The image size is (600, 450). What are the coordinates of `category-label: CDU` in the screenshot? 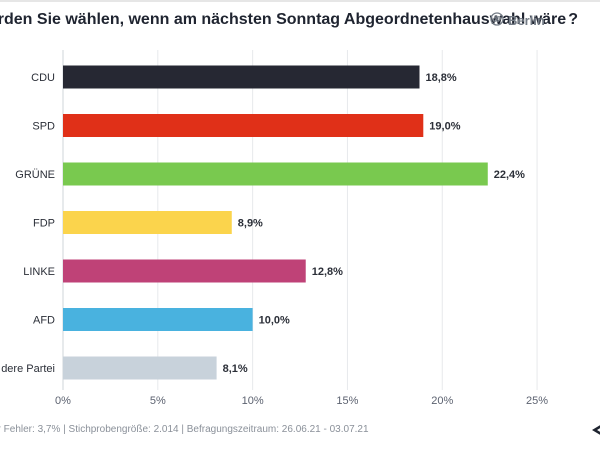 It's located at (43, 78).